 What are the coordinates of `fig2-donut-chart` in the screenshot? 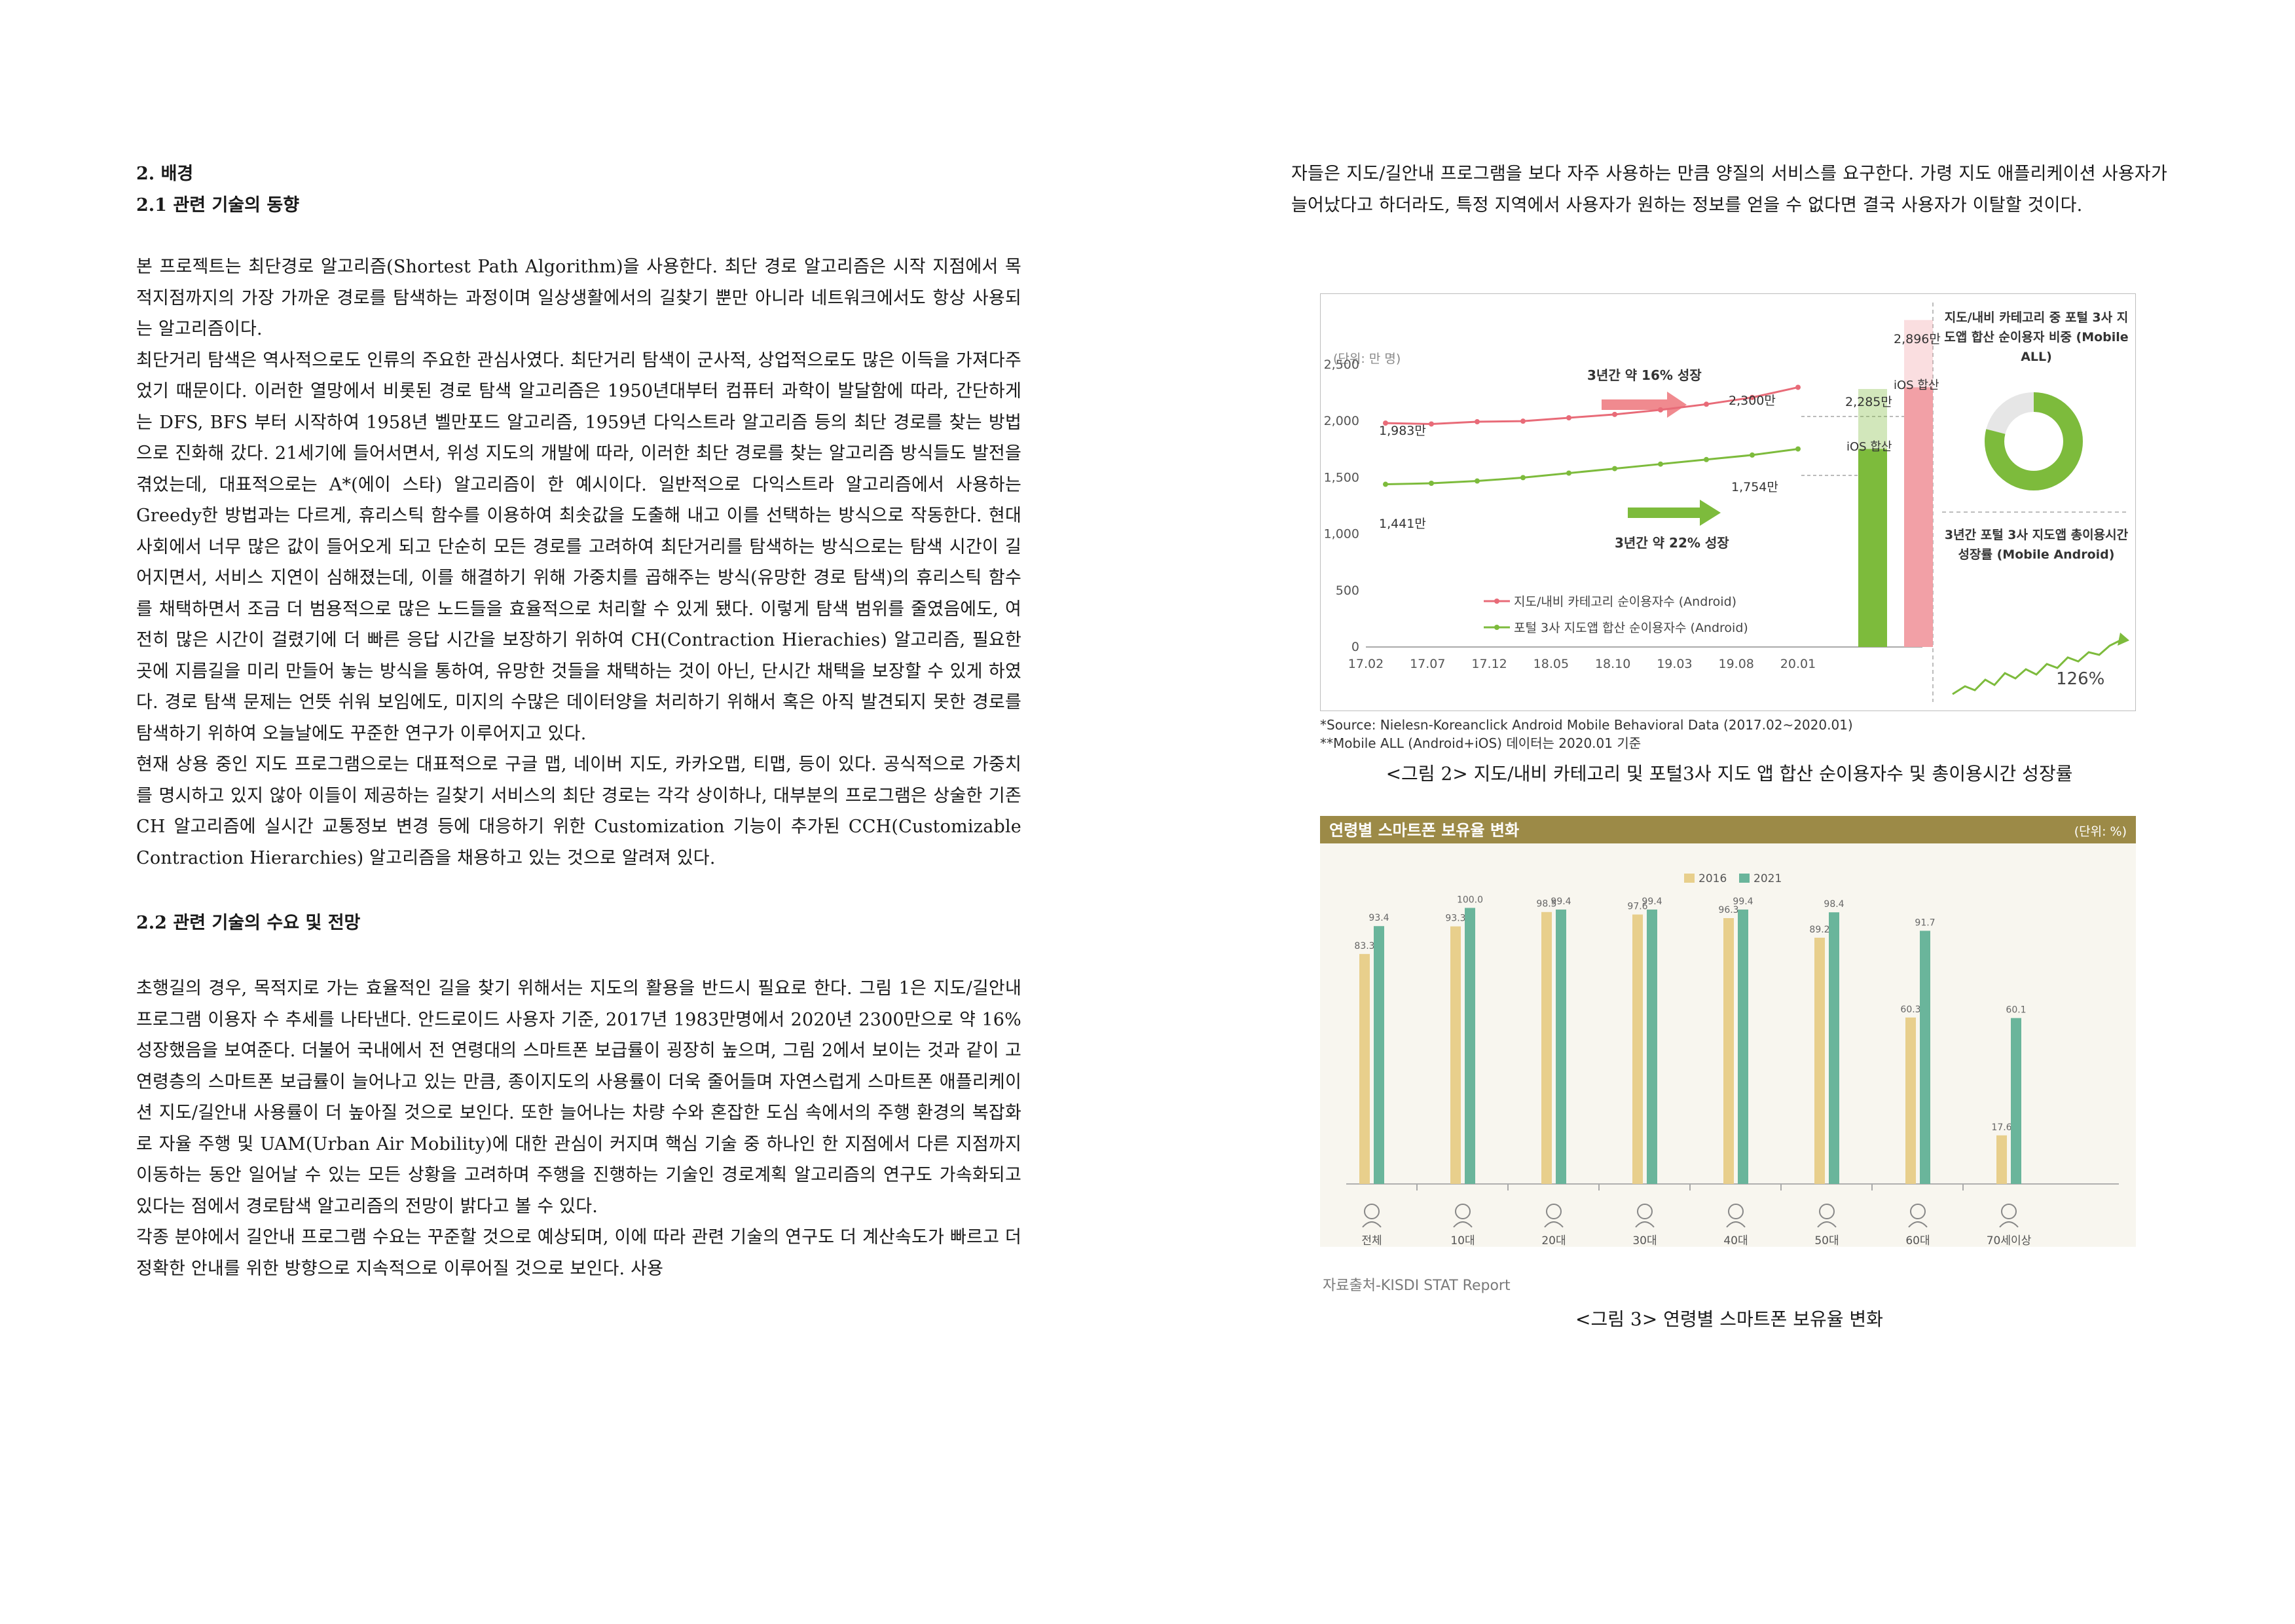 It's located at (2034, 441).